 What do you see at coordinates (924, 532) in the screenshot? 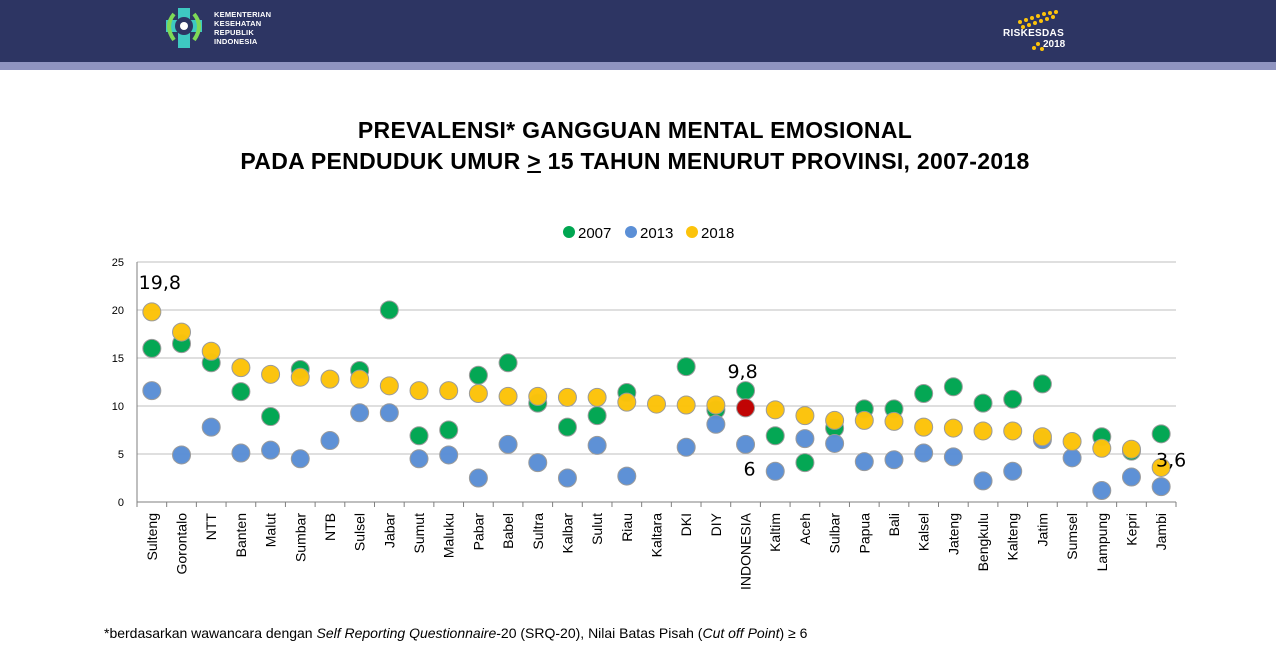
I see `x-category-label: Kalsel` at bounding box center [924, 532].